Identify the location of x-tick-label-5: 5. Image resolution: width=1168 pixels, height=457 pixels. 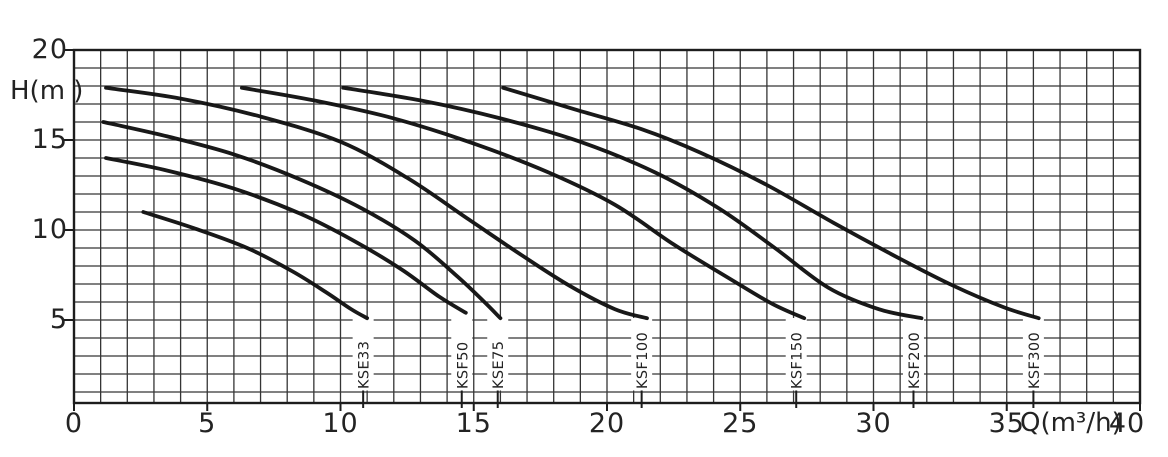
(207, 423).